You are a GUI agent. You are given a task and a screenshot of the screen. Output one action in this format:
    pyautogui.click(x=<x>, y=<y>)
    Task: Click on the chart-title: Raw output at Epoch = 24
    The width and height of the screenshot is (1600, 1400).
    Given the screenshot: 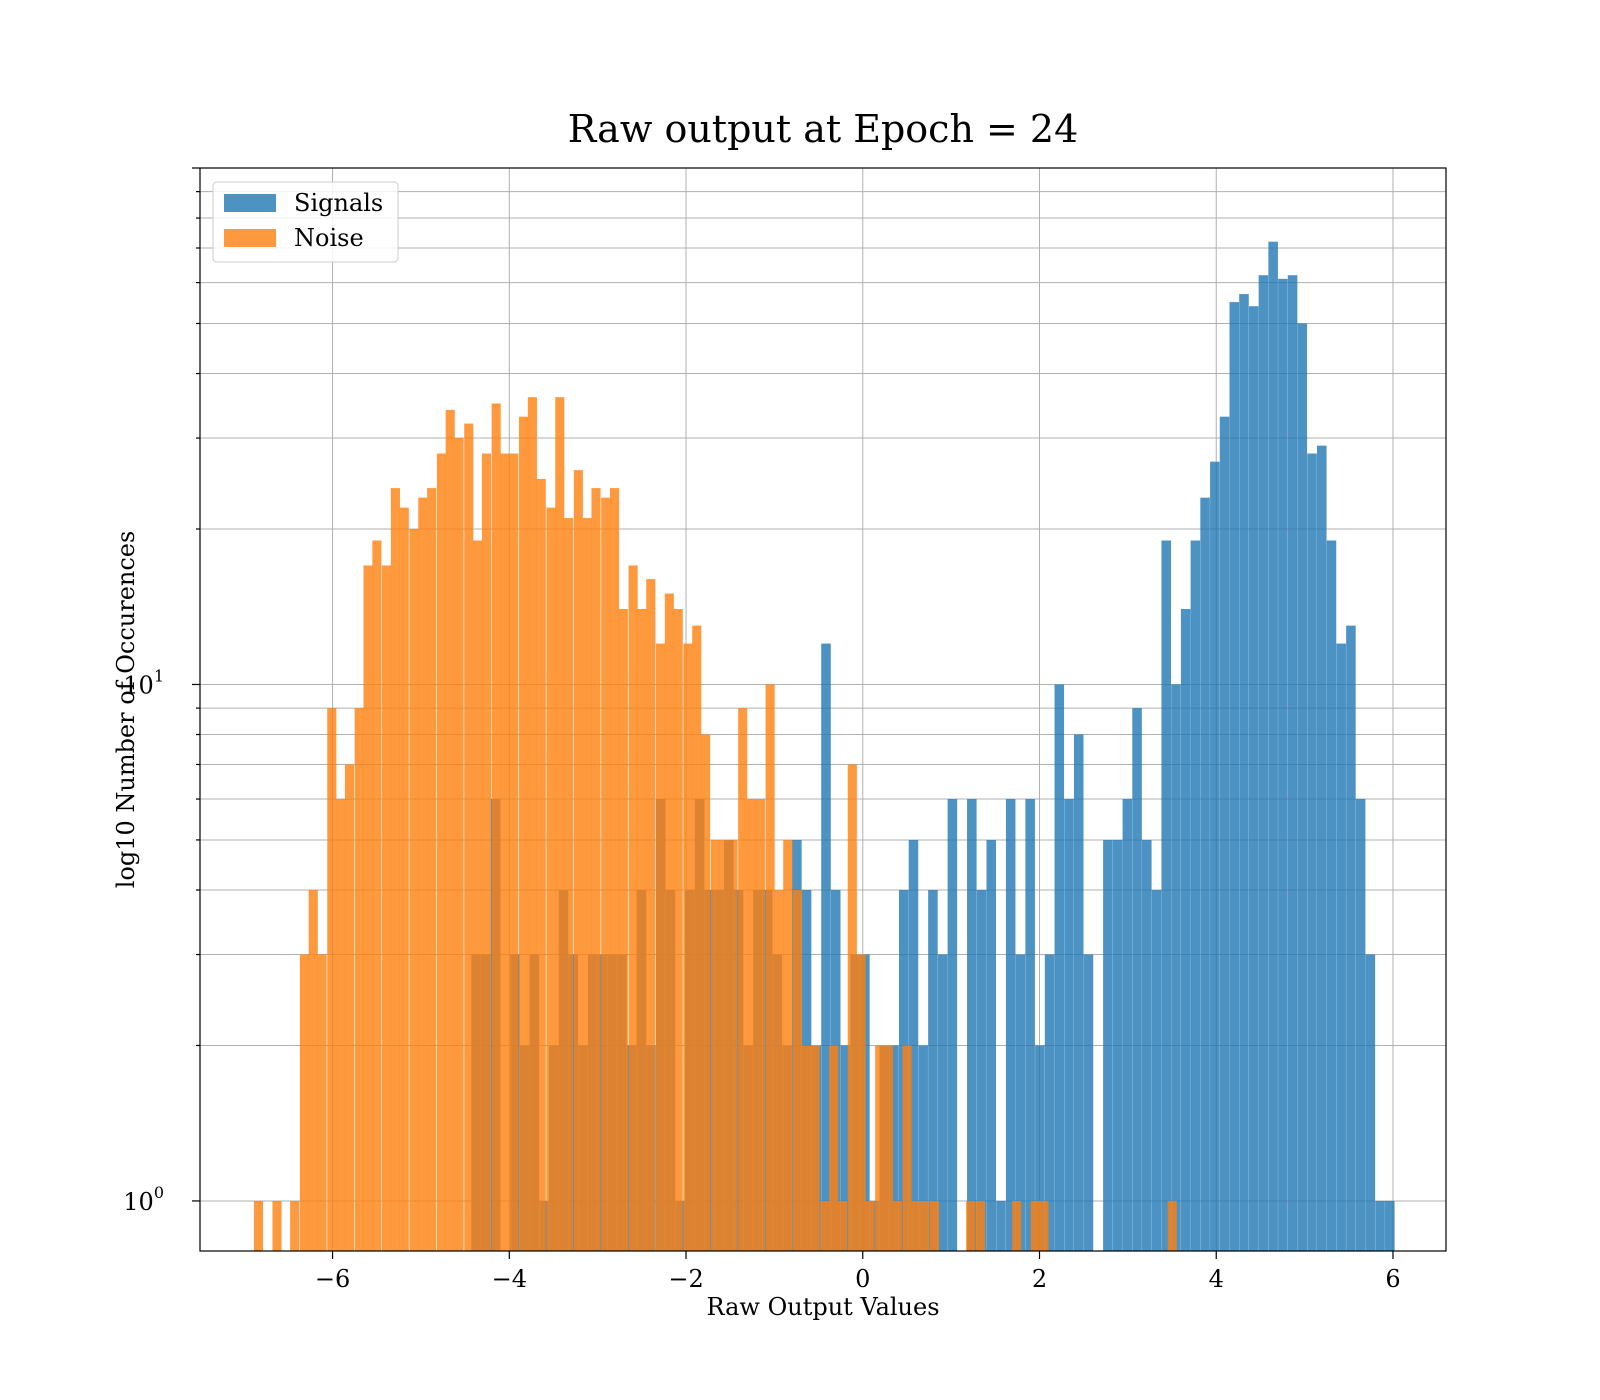 What is the action you would take?
    pyautogui.click(x=823, y=129)
    